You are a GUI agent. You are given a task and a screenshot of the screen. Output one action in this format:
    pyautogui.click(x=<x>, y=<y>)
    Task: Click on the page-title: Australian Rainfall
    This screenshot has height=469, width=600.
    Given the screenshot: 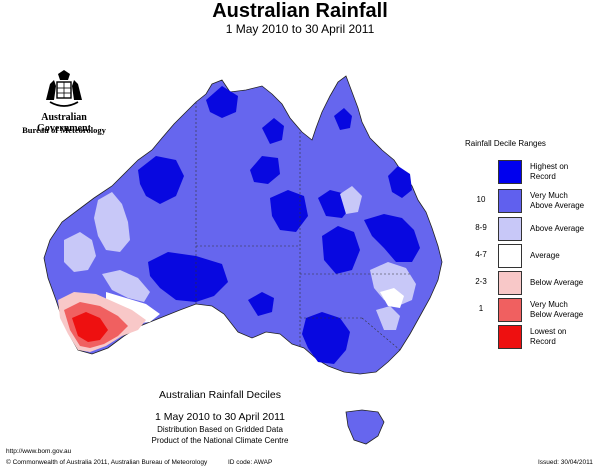 What is the action you would take?
    pyautogui.click(x=300, y=11)
    